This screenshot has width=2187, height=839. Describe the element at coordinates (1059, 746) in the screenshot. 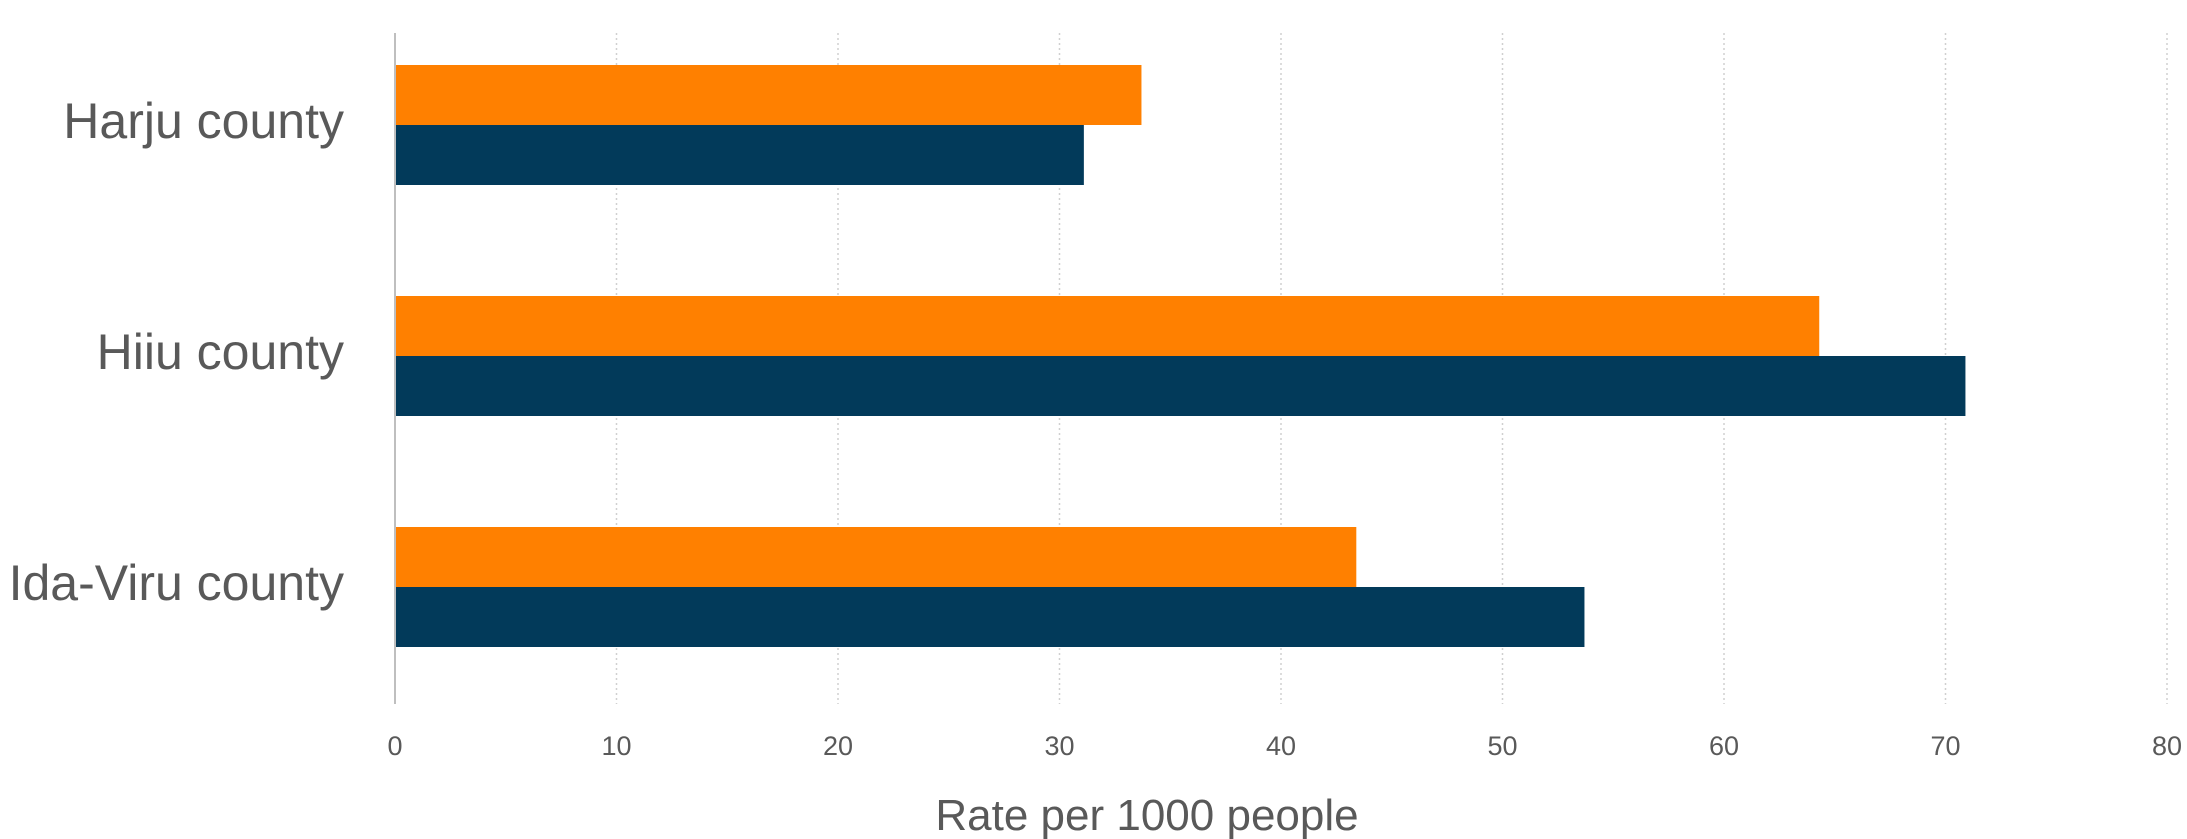

I see `x-tick-label: 30` at that location.